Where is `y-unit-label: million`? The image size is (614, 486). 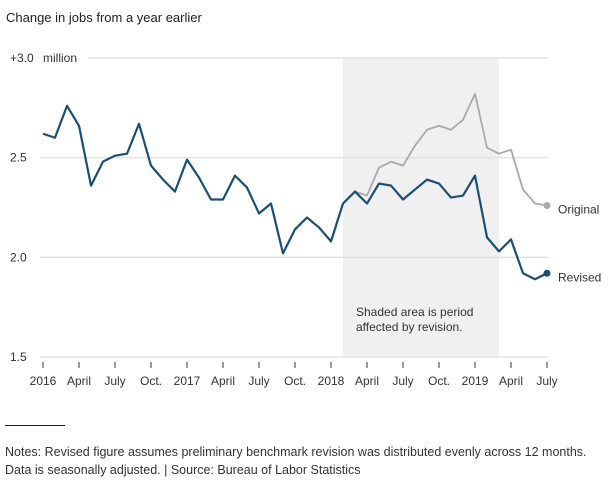
y-unit-label: million is located at coordinates (60, 58).